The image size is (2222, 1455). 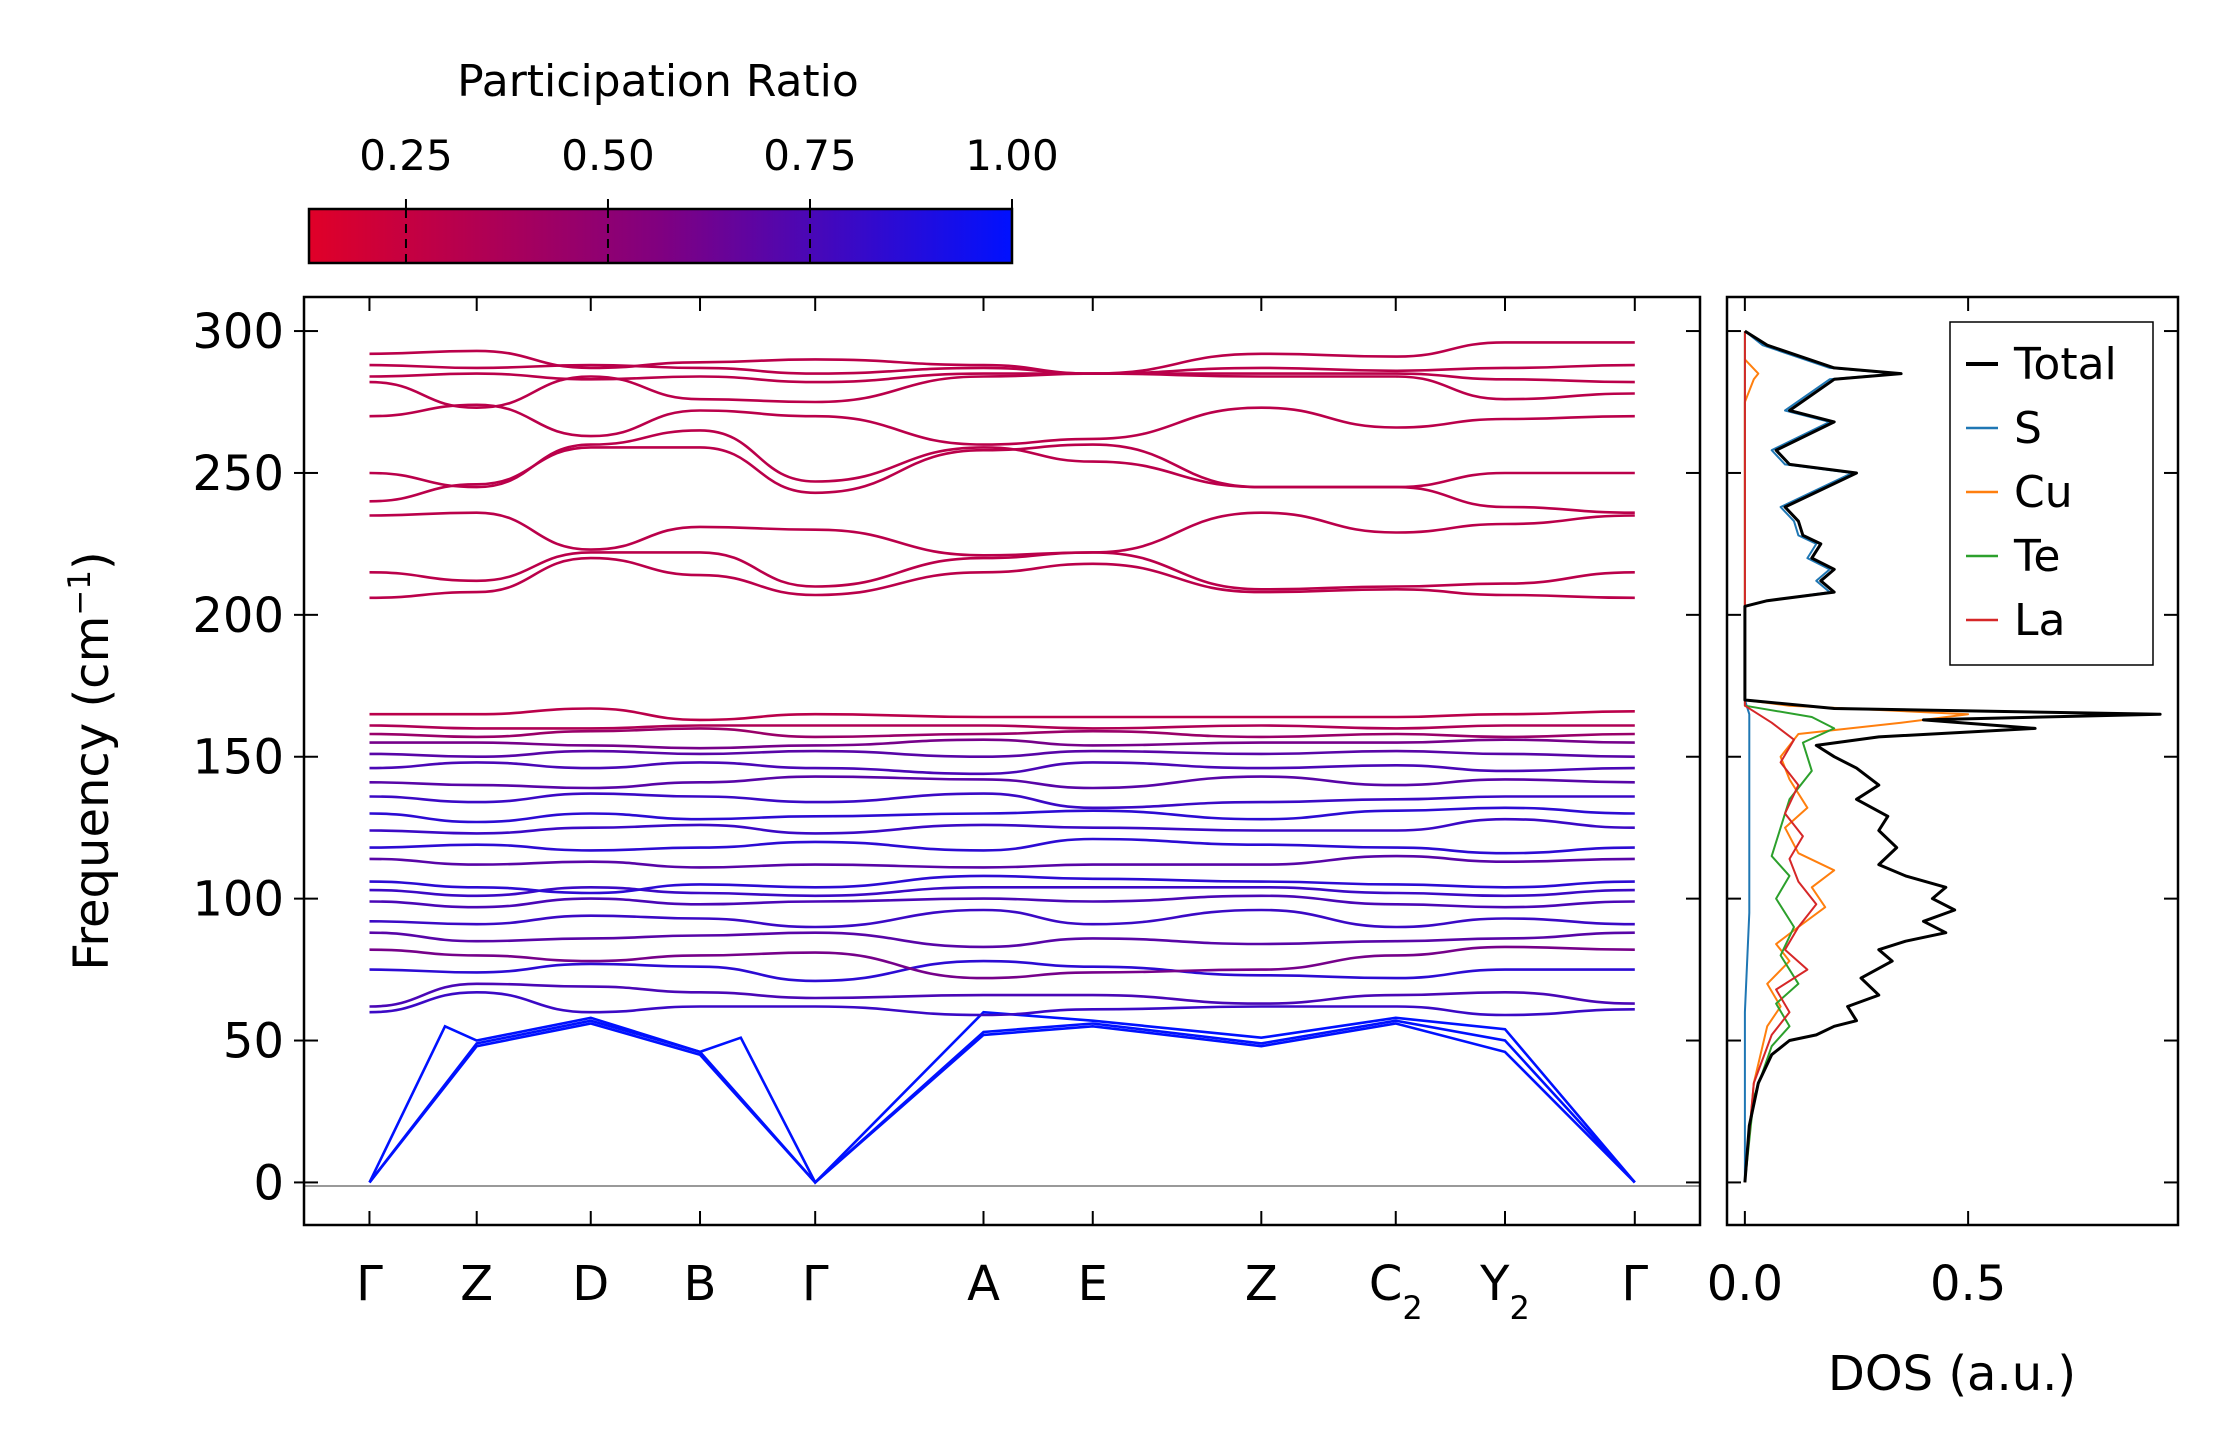 What do you see at coordinates (2065, 364) in the screenshot?
I see `legend-label-total: Total` at bounding box center [2065, 364].